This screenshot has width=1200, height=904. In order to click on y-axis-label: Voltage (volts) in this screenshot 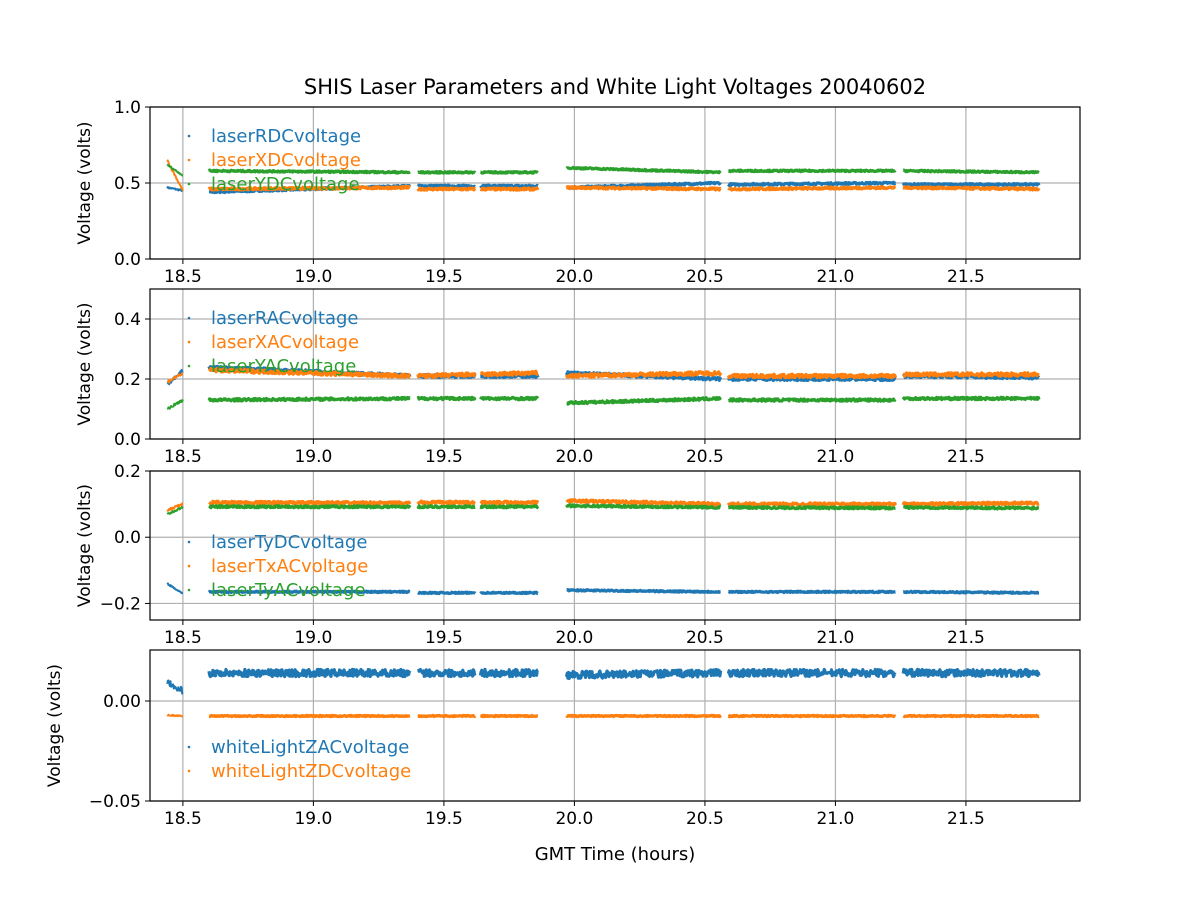, I will do `click(85, 545)`.